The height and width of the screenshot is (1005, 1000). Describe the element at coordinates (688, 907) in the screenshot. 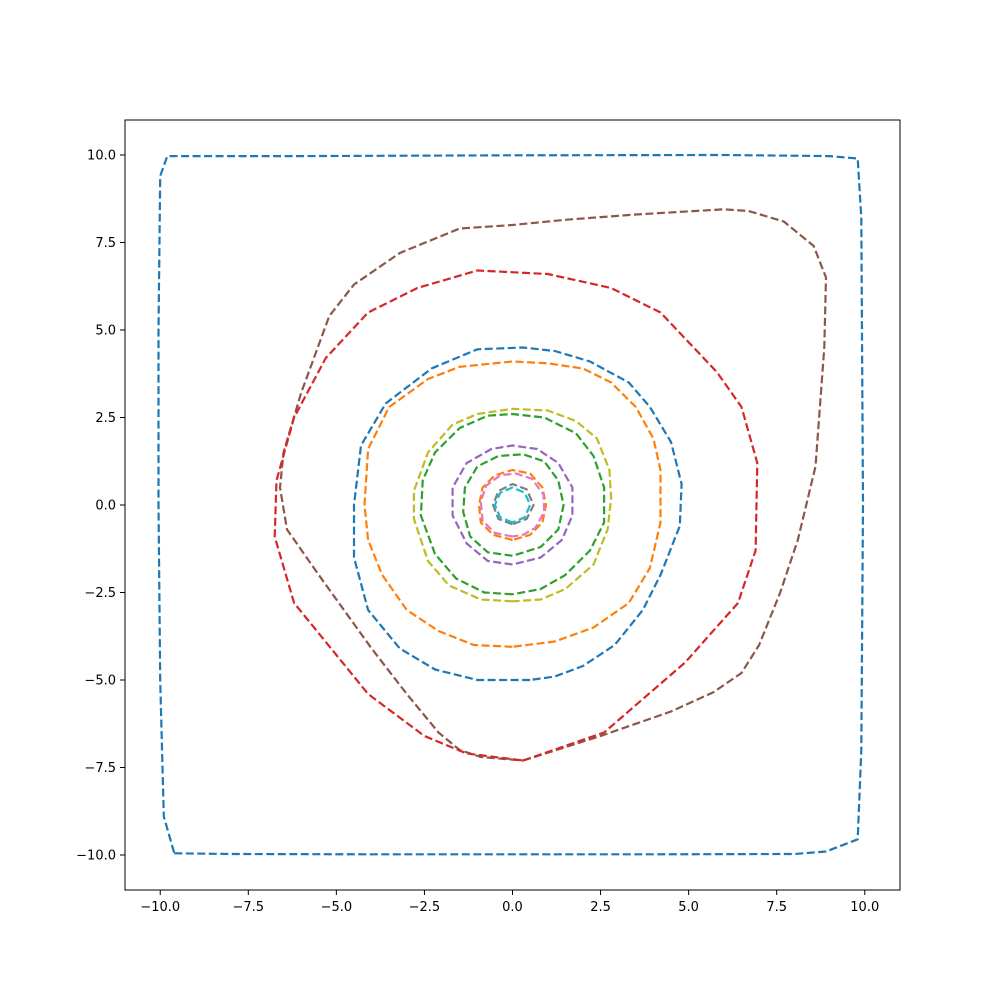

I see `x-tick-label: 5.0` at that location.